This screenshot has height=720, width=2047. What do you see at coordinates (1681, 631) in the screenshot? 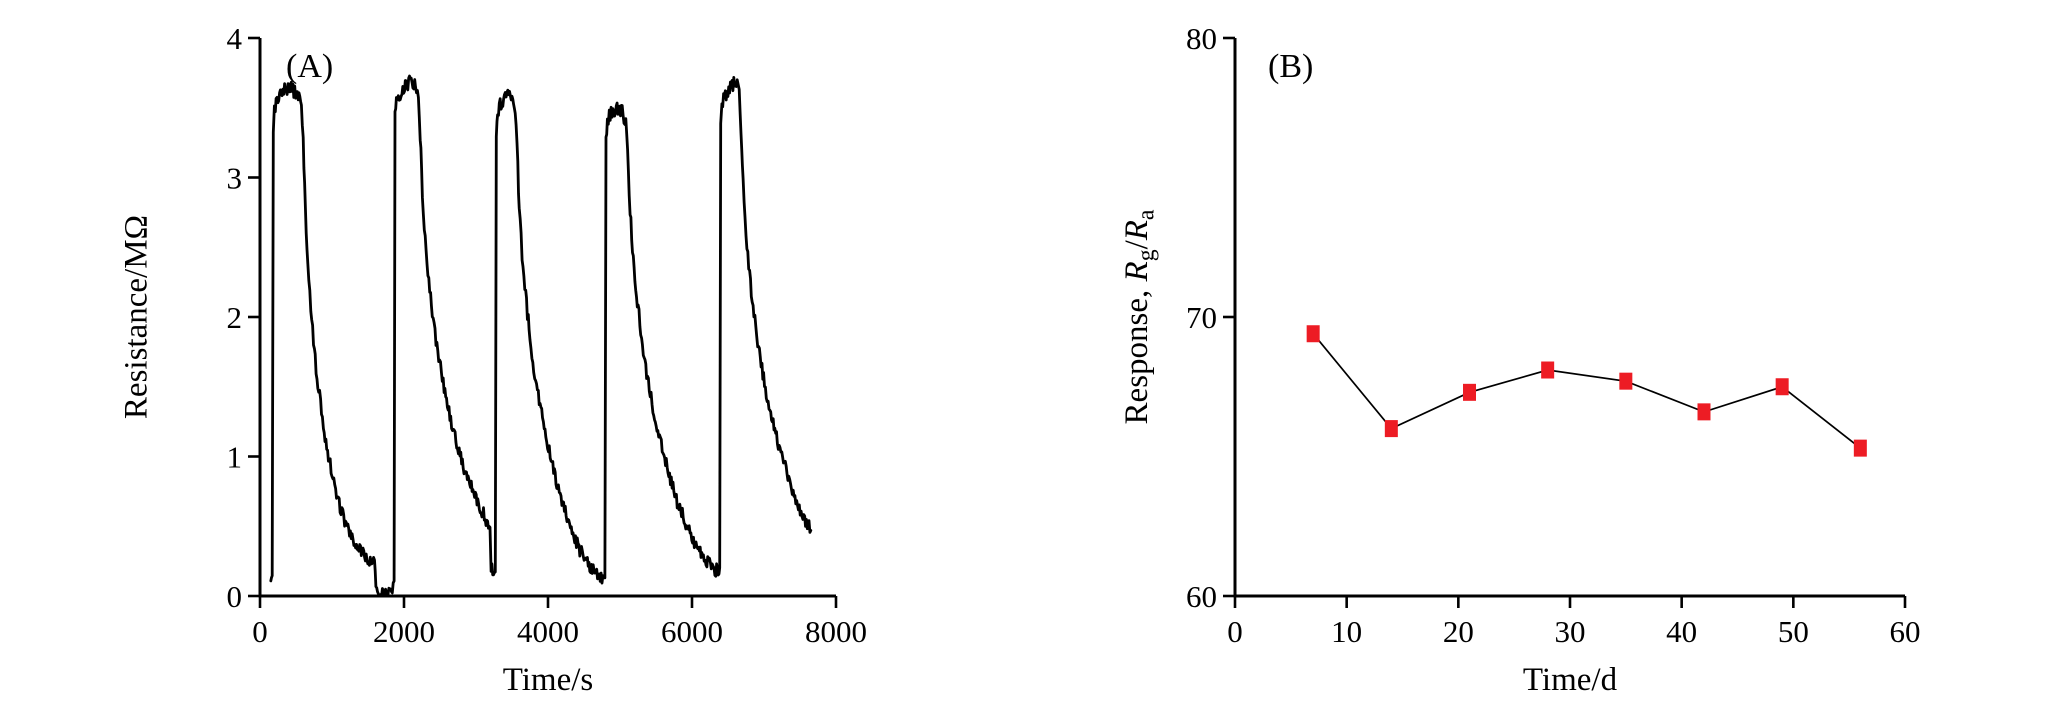
I see `x-tick-label: 40` at bounding box center [1681, 631].